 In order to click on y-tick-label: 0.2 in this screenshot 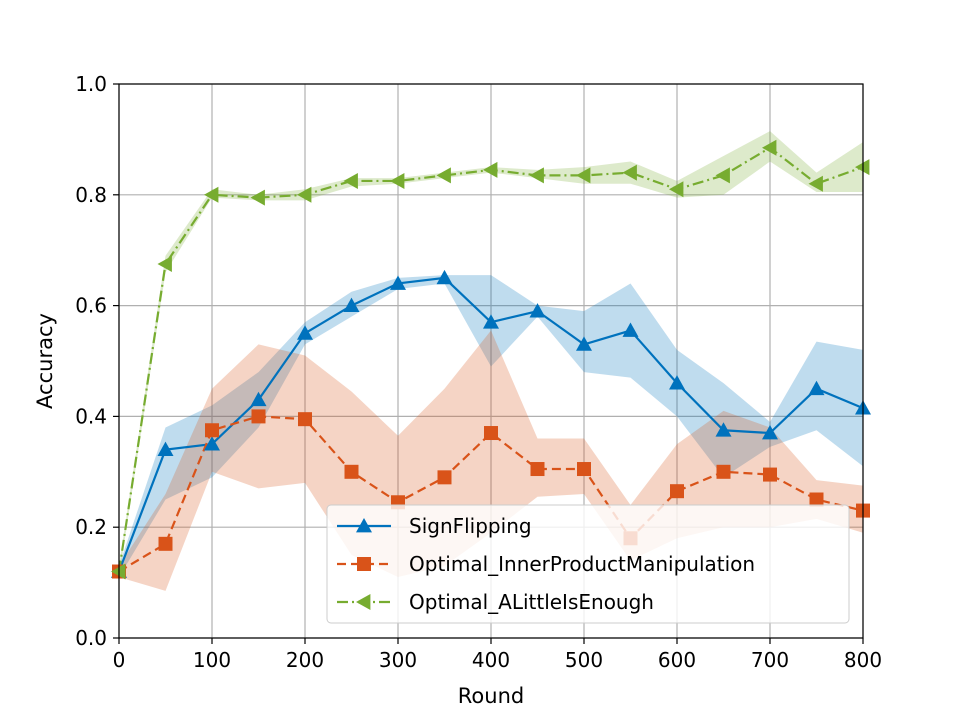, I will do `click(91, 527)`.